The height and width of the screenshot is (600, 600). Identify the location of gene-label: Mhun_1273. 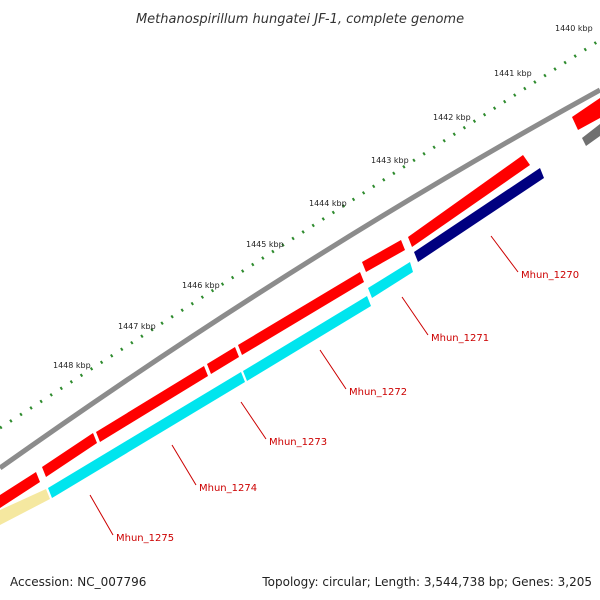
(298, 442).